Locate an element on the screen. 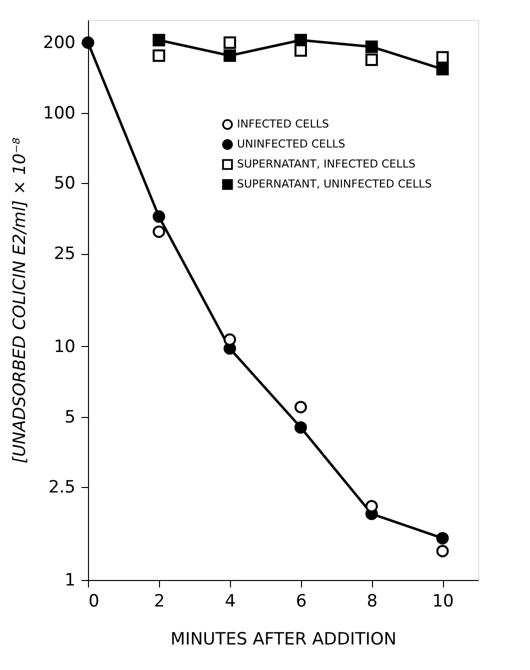 This screenshot has height=670, width=530. y-tick-label: 10 is located at coordinates (65, 346).